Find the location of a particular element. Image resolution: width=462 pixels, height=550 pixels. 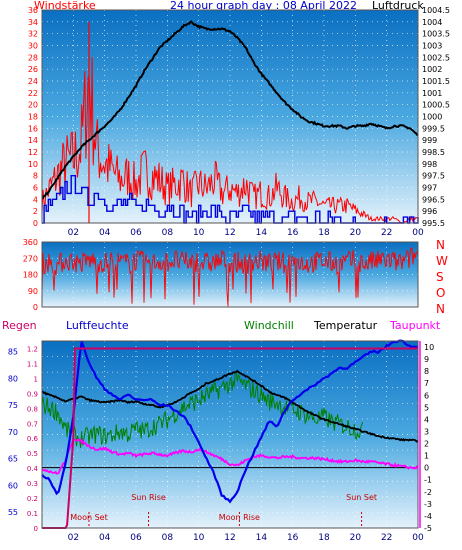

temperature-tick-label: 0 is located at coordinates (426, 468).